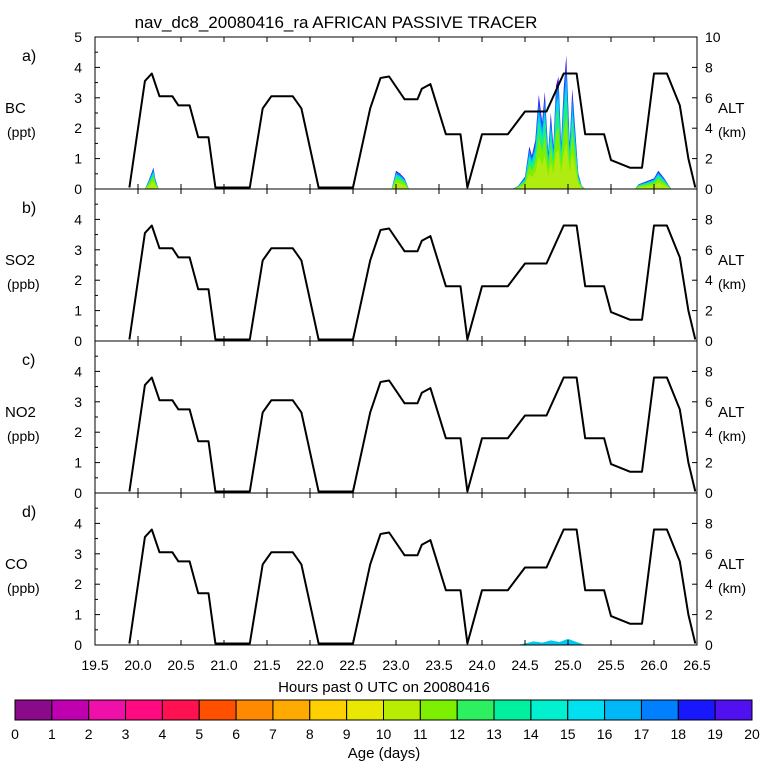 This screenshot has width=768, height=768. Describe the element at coordinates (457, 734) in the screenshot. I see `colorbar-tick-label: 12` at that location.